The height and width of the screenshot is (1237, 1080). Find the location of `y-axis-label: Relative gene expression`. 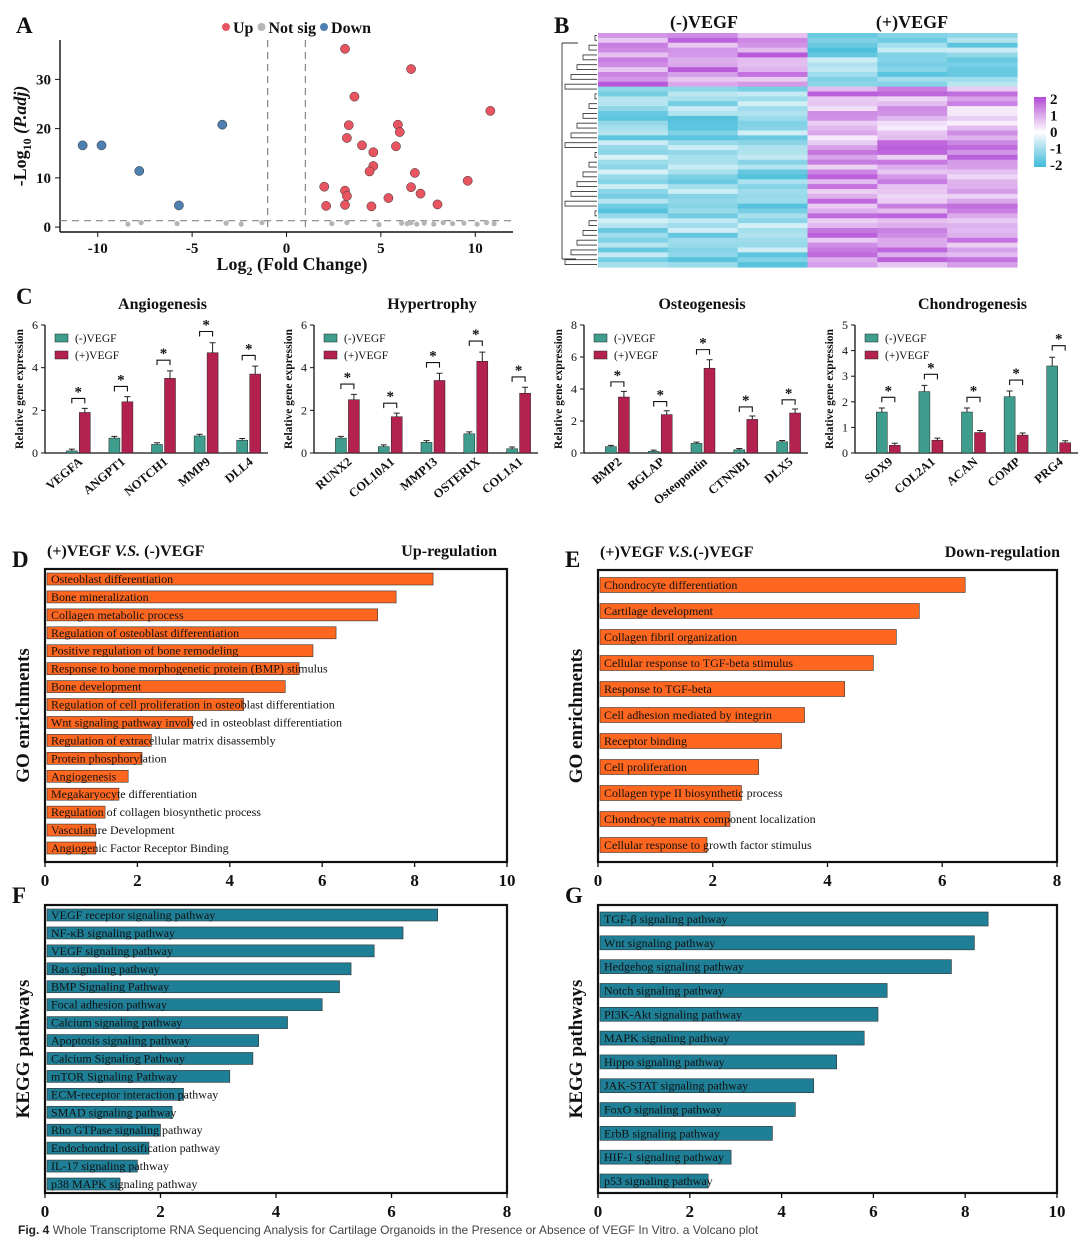

y-axis-label: Relative gene expression is located at coordinates (830, 388).